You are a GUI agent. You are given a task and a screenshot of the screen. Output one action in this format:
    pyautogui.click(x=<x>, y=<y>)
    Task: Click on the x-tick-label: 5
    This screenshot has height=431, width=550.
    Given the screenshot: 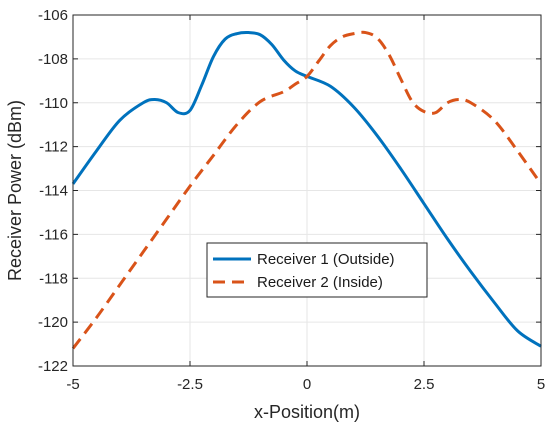 What is the action you would take?
    pyautogui.click(x=541, y=384)
    